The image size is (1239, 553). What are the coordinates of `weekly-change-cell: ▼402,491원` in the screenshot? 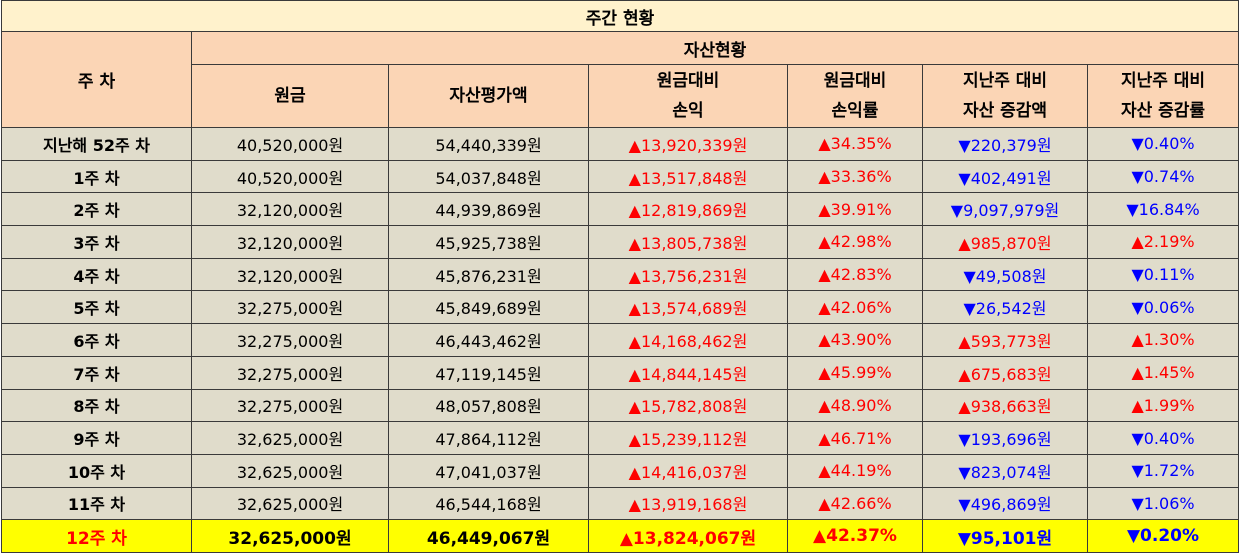 It's located at (1005, 176).